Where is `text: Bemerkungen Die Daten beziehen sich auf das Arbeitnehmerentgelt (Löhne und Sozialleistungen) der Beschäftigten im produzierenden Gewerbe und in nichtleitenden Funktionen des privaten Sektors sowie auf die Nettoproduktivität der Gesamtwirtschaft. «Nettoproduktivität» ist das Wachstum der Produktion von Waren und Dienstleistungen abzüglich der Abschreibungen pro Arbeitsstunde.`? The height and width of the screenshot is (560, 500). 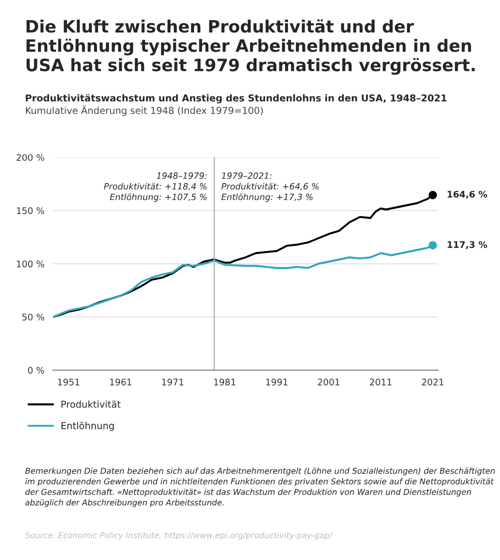 text: Bemerkungen Die Daten beziehen sich auf das Arbeitnehmerentgelt (Löhne und Sozialleistungen) der Beschäftigten im produzierenden Gewerbe und in nichtleitenden Funktionen des privaten Sektors sowie auf die Nettoproduktivität der Gesamtwirtschaft. «Nettoproduktivität» ist das Wachstum der Produktion von Waren und Dienstleistungen abzüglich der Abschreibungen pro Arbeitsstunde. is located at coordinates (260, 488).